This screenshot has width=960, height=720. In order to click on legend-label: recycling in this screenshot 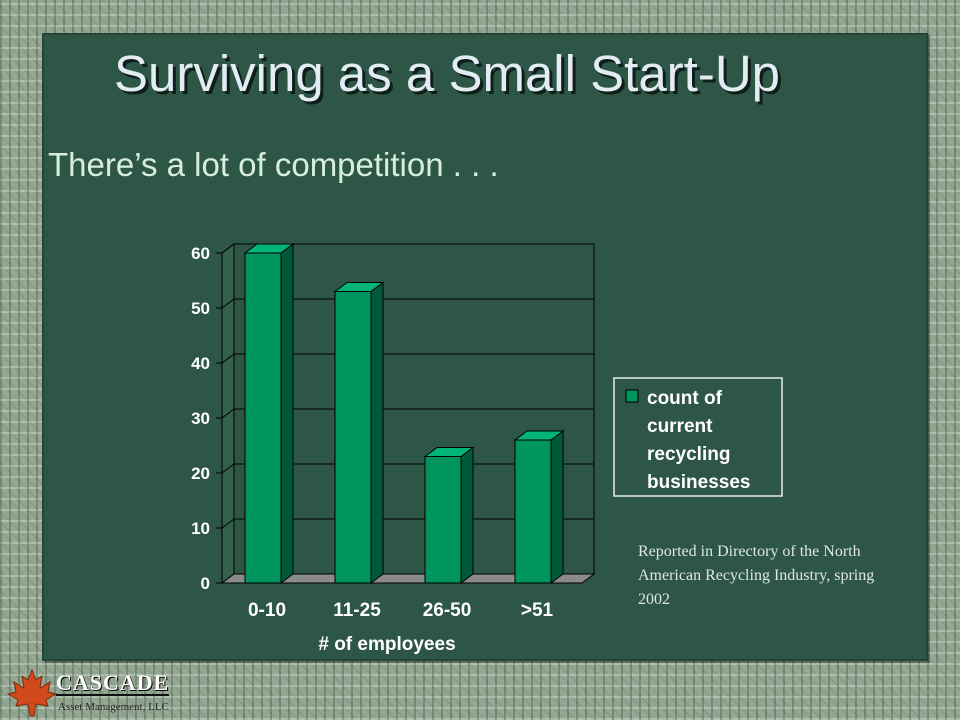, I will do `click(688, 454)`.